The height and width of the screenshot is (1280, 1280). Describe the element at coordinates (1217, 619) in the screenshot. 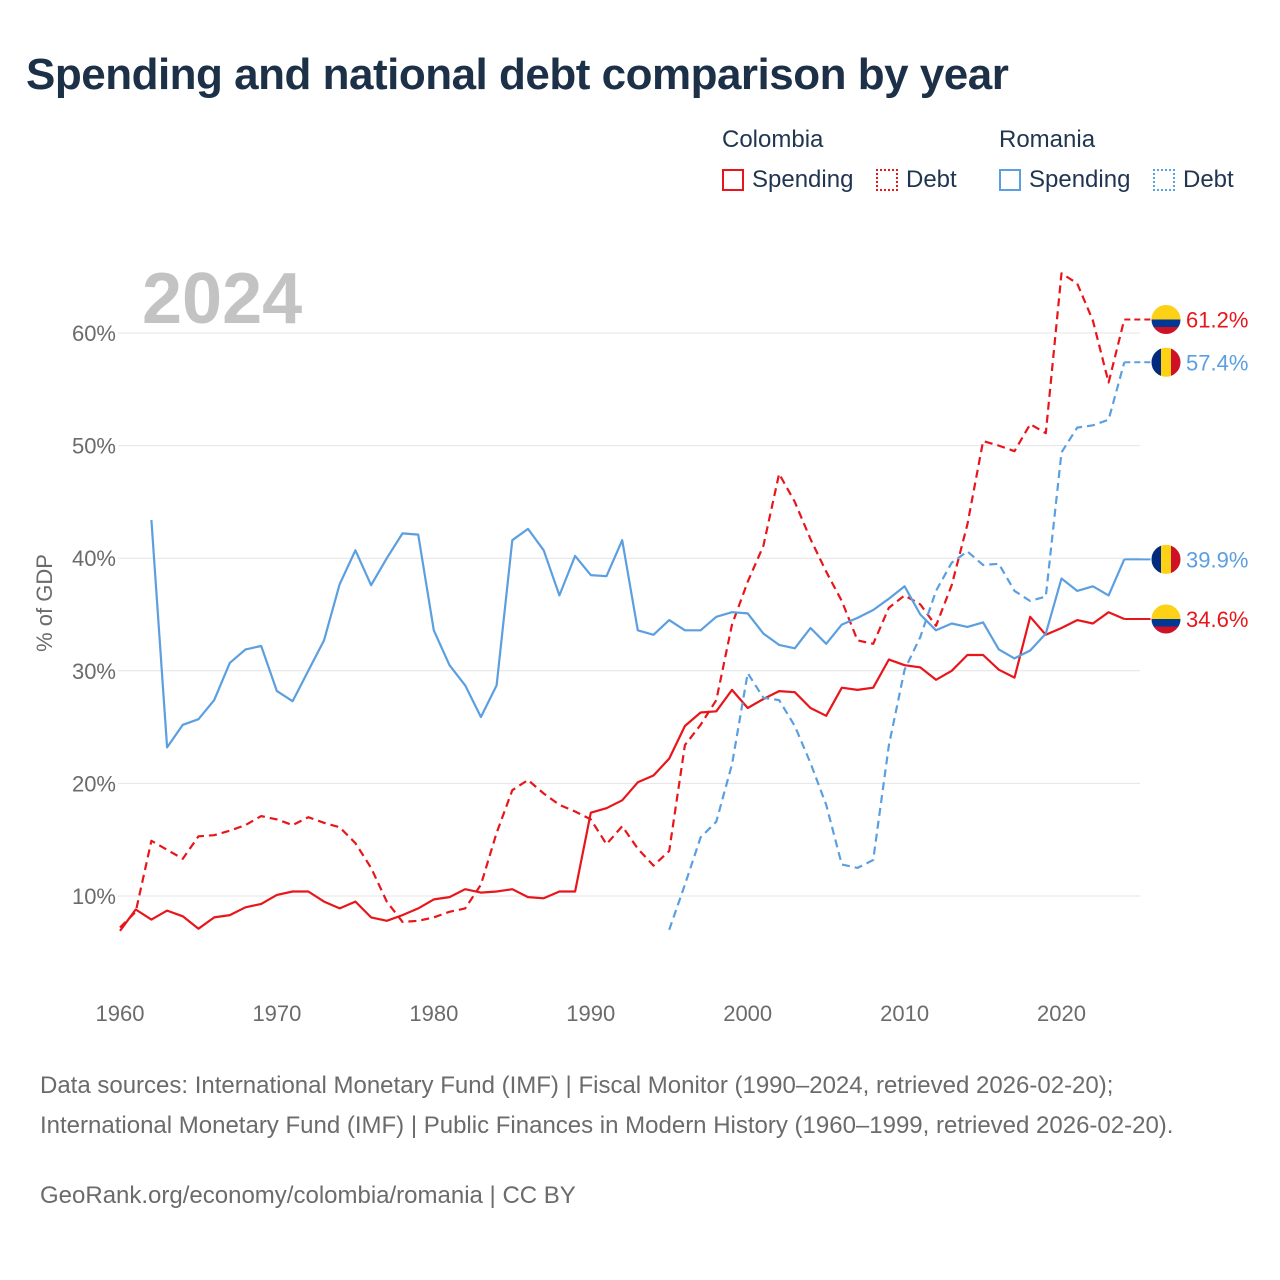

I see `end-value-label: 34.6%` at that location.